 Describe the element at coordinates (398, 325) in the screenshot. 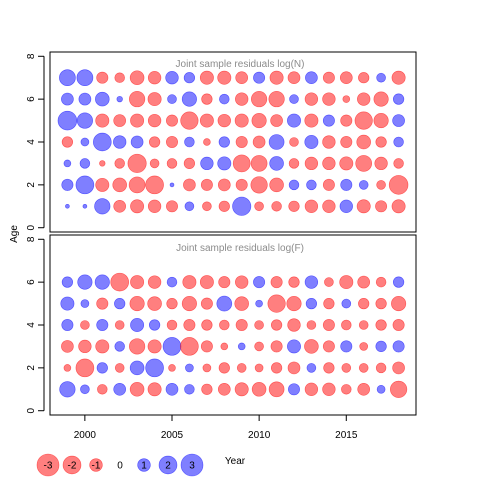

I see `bubble-age4-year2018` at that location.